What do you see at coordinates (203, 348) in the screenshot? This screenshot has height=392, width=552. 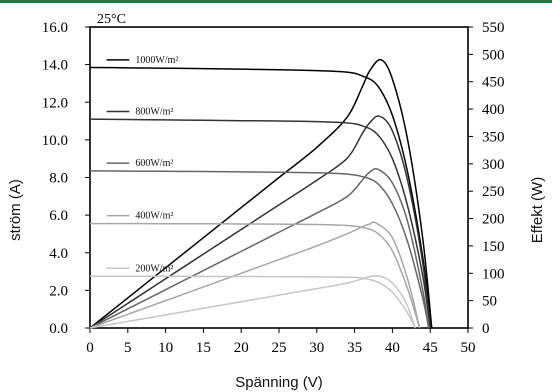 I see `x-tick-label: 15` at bounding box center [203, 348].